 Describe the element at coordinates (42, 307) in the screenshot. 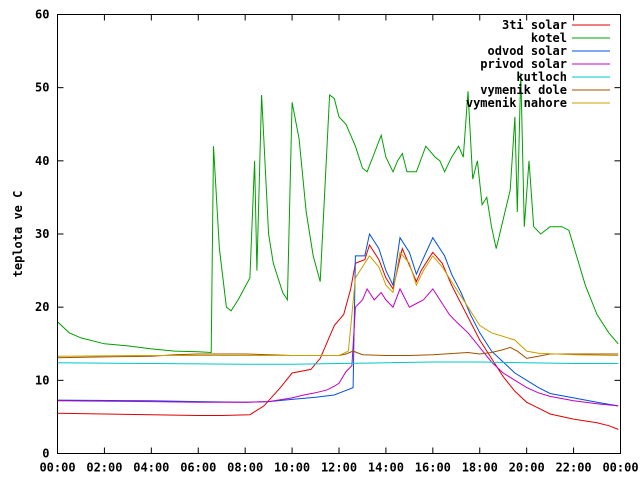

I see `y-tick-label: 20` at that location.